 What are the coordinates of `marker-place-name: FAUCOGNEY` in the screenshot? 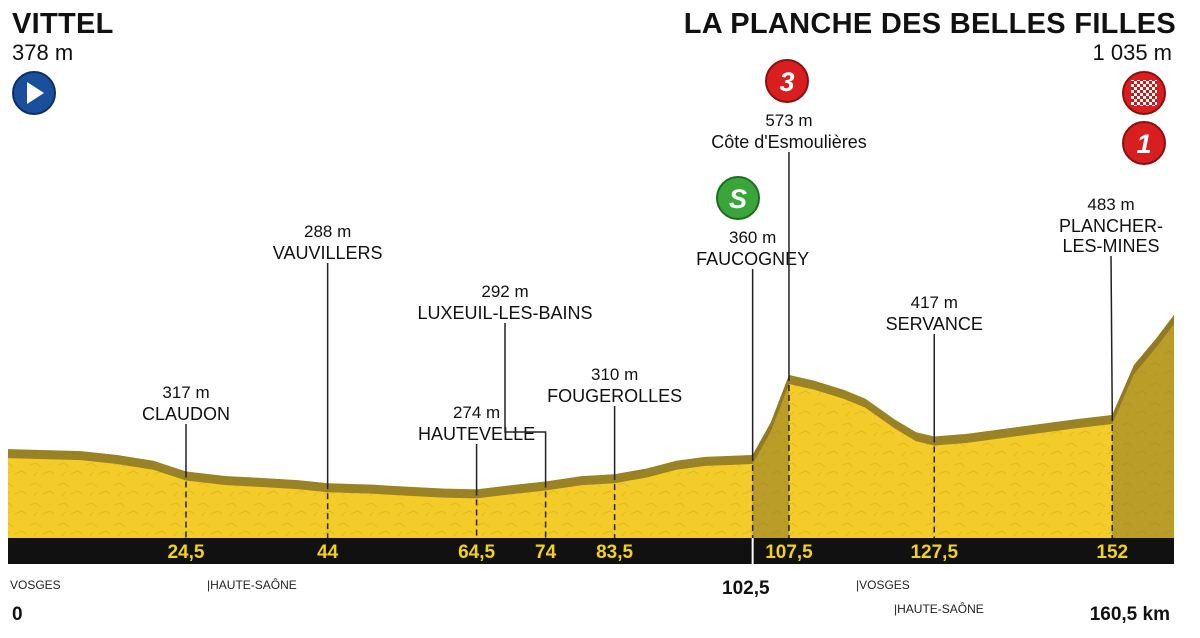 It's located at (752, 259).